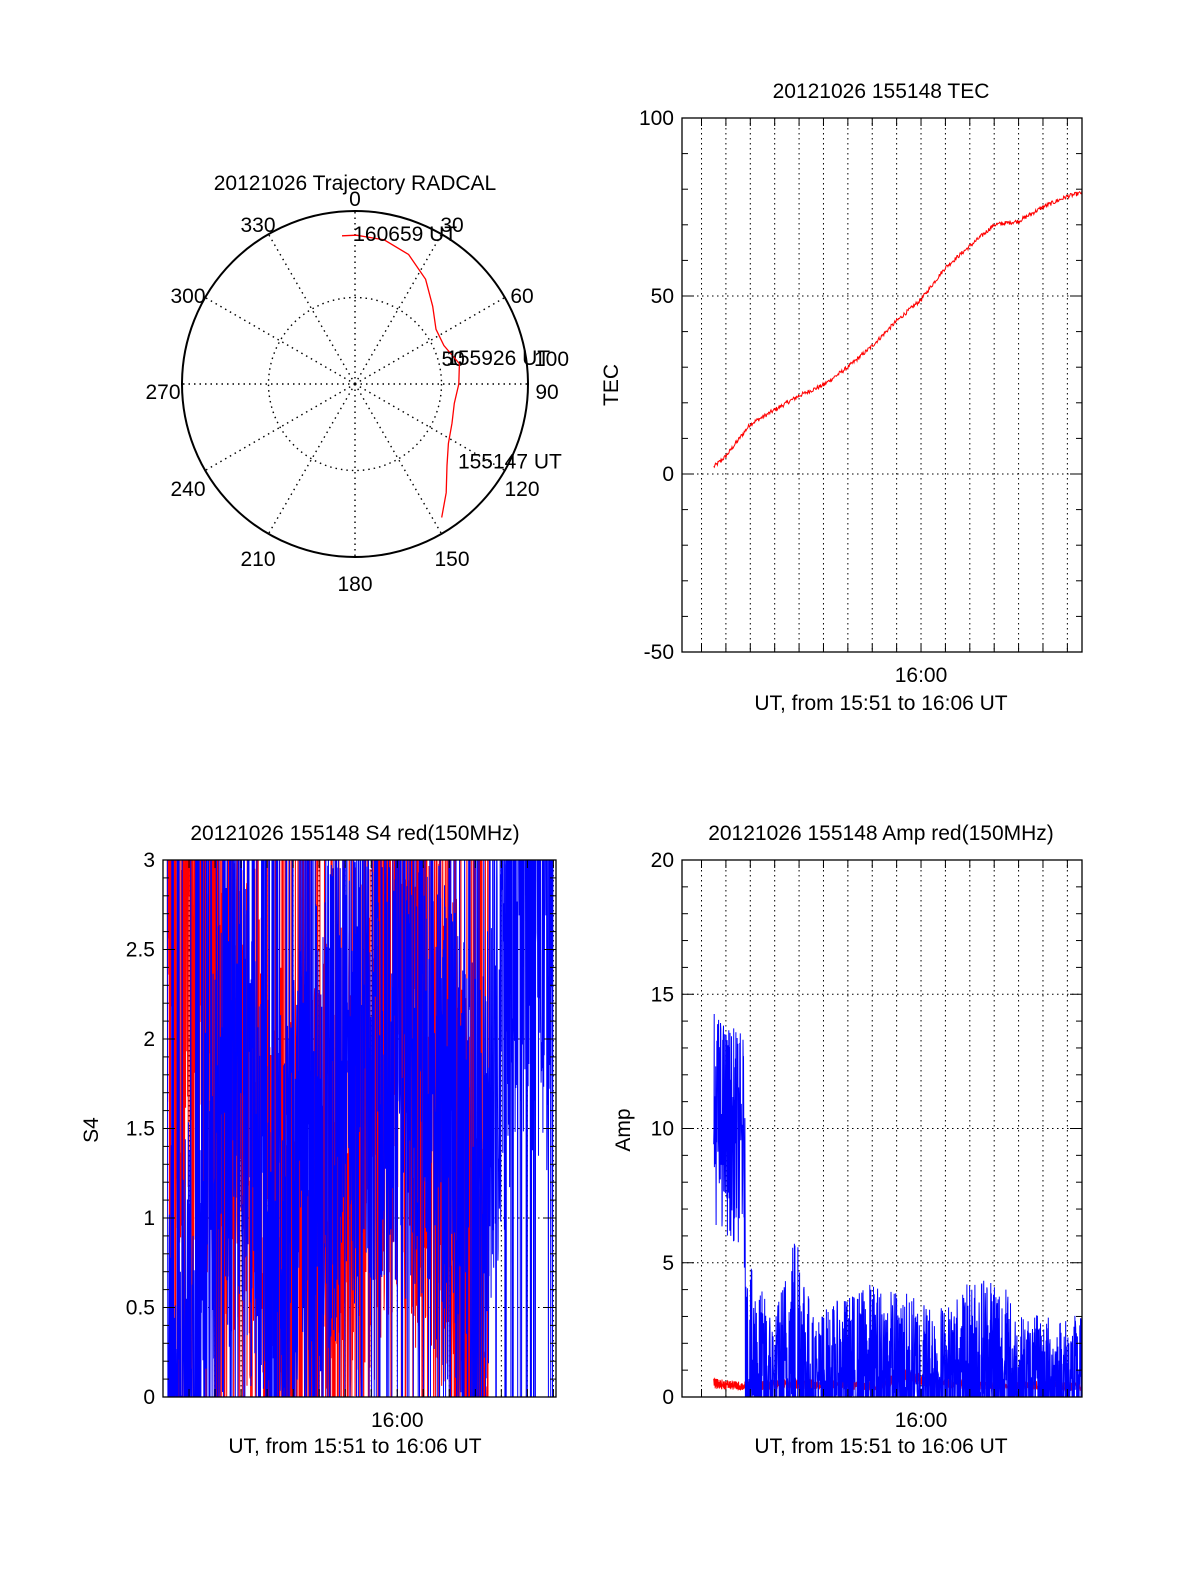 The height and width of the screenshot is (1575, 1200). What do you see at coordinates (921, 1420) in the screenshot?
I see `amp-xtick-label: 16:00` at bounding box center [921, 1420].